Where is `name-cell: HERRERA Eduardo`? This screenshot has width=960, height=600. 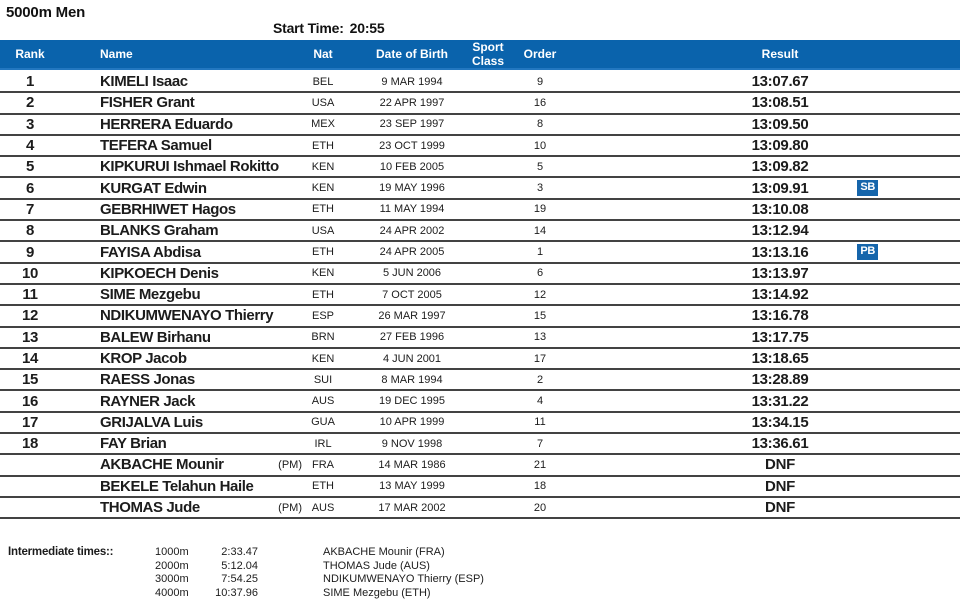 name-cell: HERRERA Eduardo is located at coordinates (181, 124).